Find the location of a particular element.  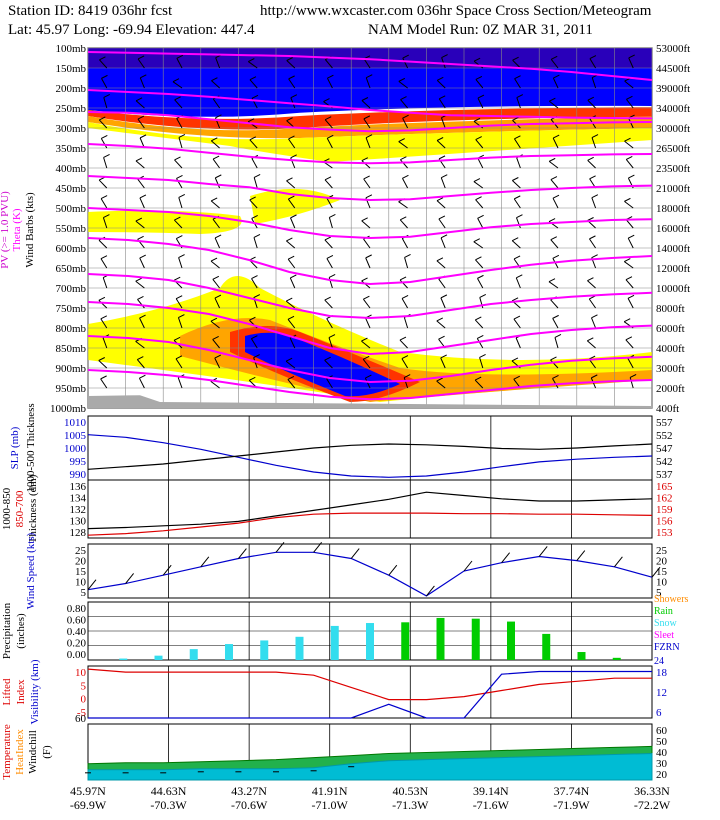

longitude-label: -70.3W is located at coordinates (168, 805).